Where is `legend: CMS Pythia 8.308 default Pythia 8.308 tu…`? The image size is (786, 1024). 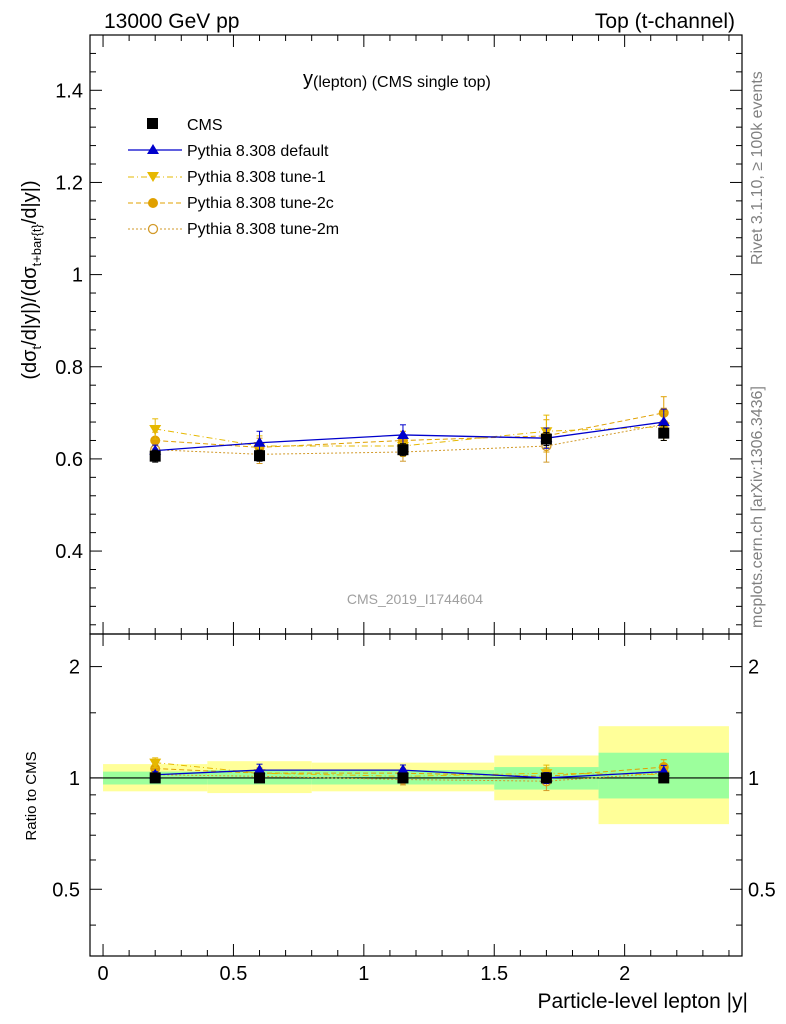
legend: CMS Pythia 8.308 default Pythia 8.308 tu… is located at coordinates (233, 177).